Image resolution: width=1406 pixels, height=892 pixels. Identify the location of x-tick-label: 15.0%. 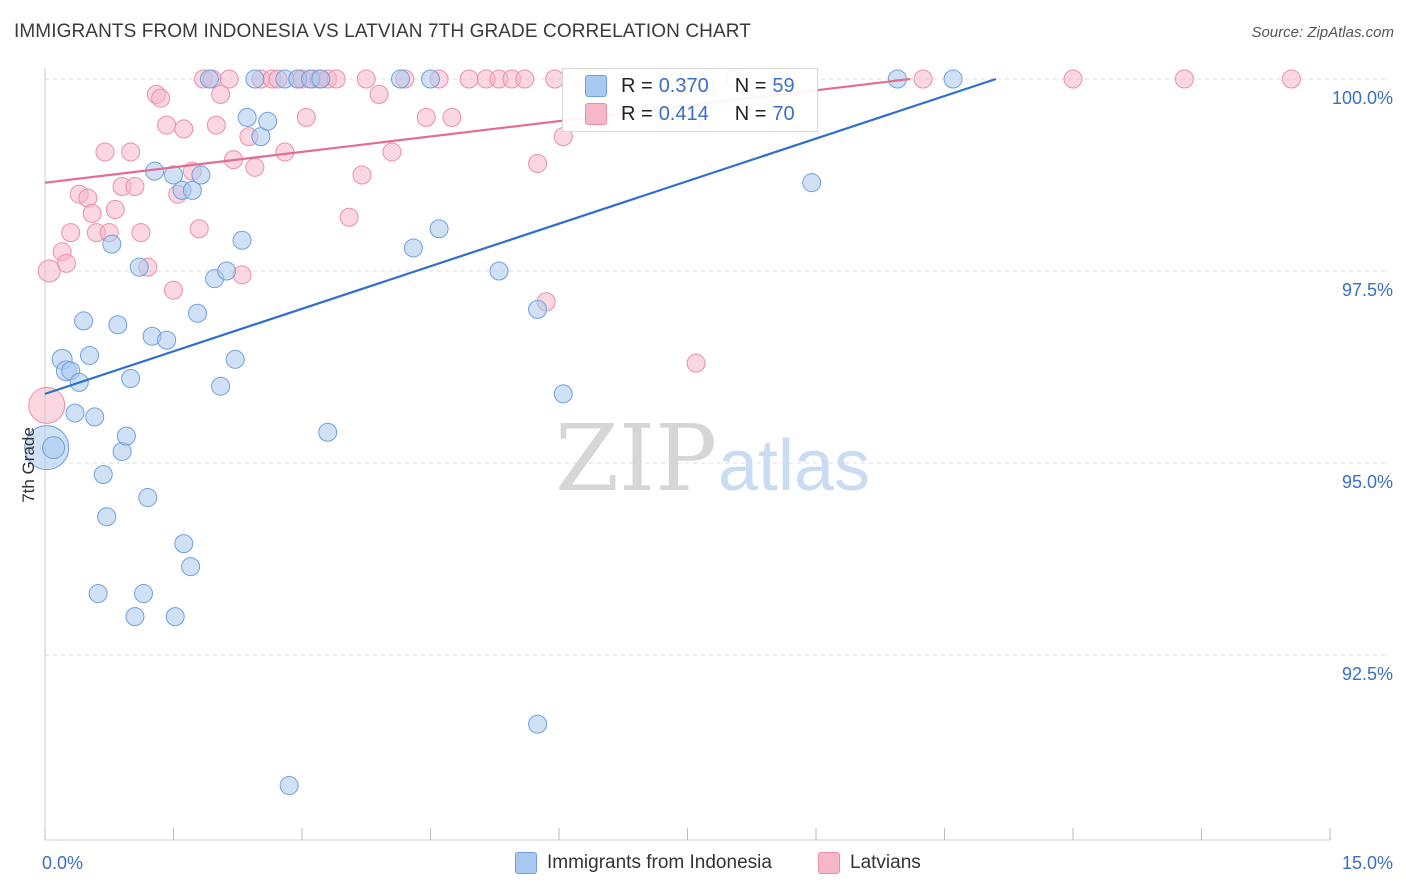
(1367, 863).